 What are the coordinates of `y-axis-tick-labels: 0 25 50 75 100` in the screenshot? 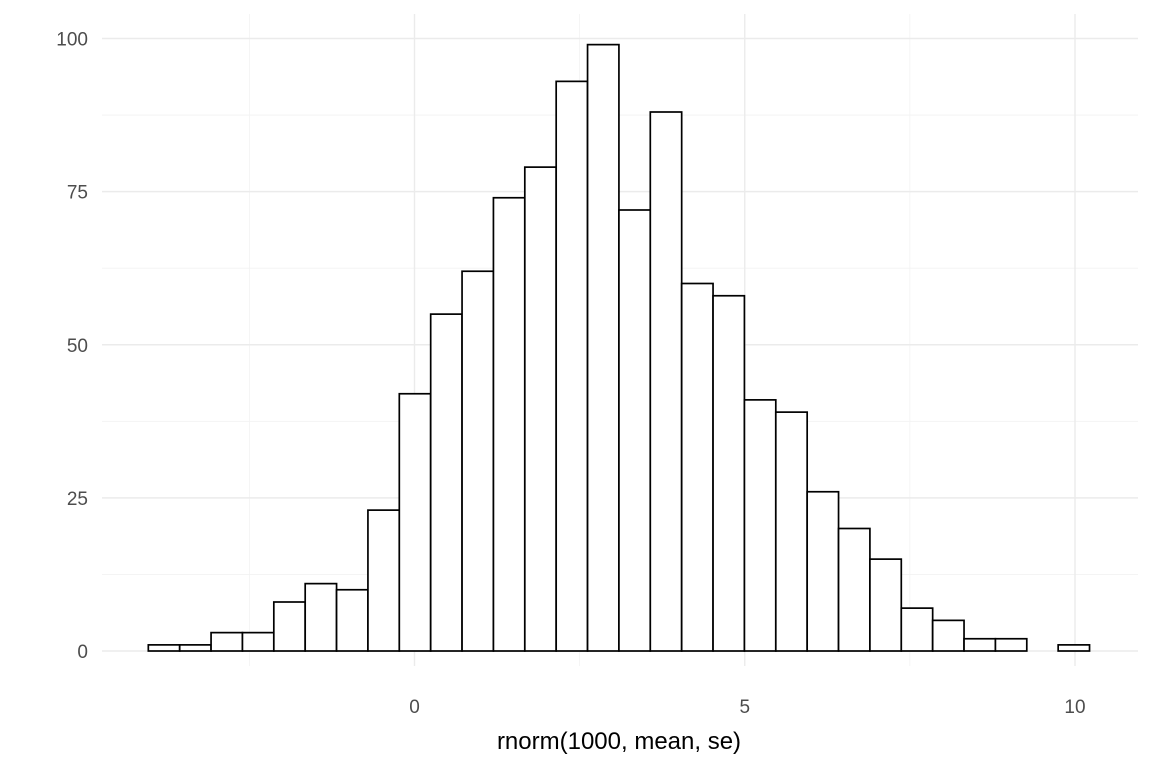 It's located at (72, 347).